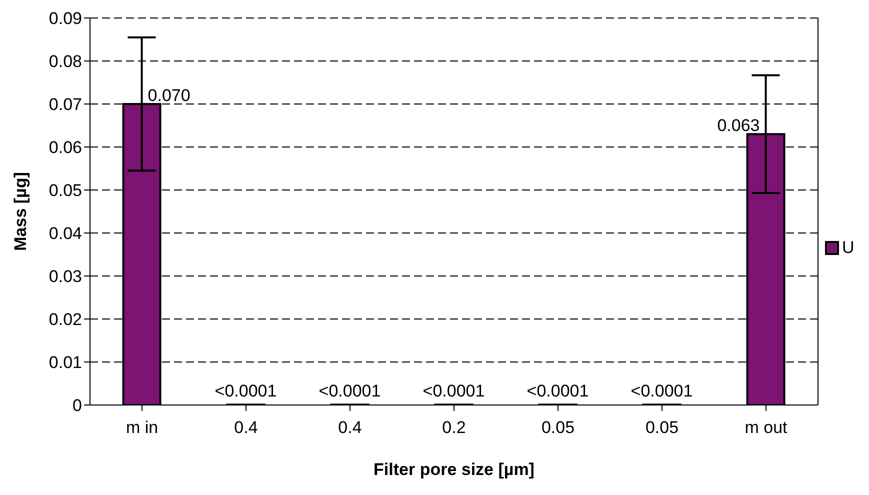  What do you see at coordinates (65, 104) in the screenshot?
I see `y-tick-label: 0.07` at bounding box center [65, 104].